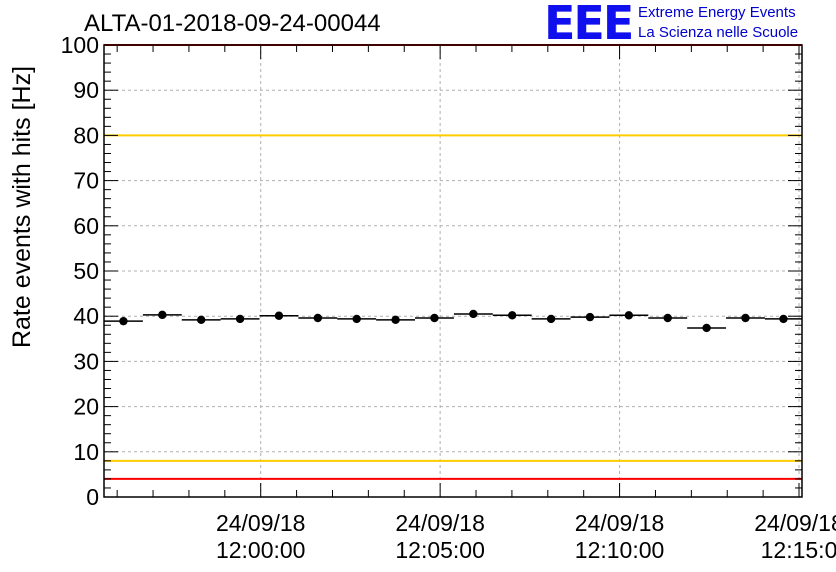 The image size is (836, 572). I want to click on y-tick-label: 20, so click(86, 407).